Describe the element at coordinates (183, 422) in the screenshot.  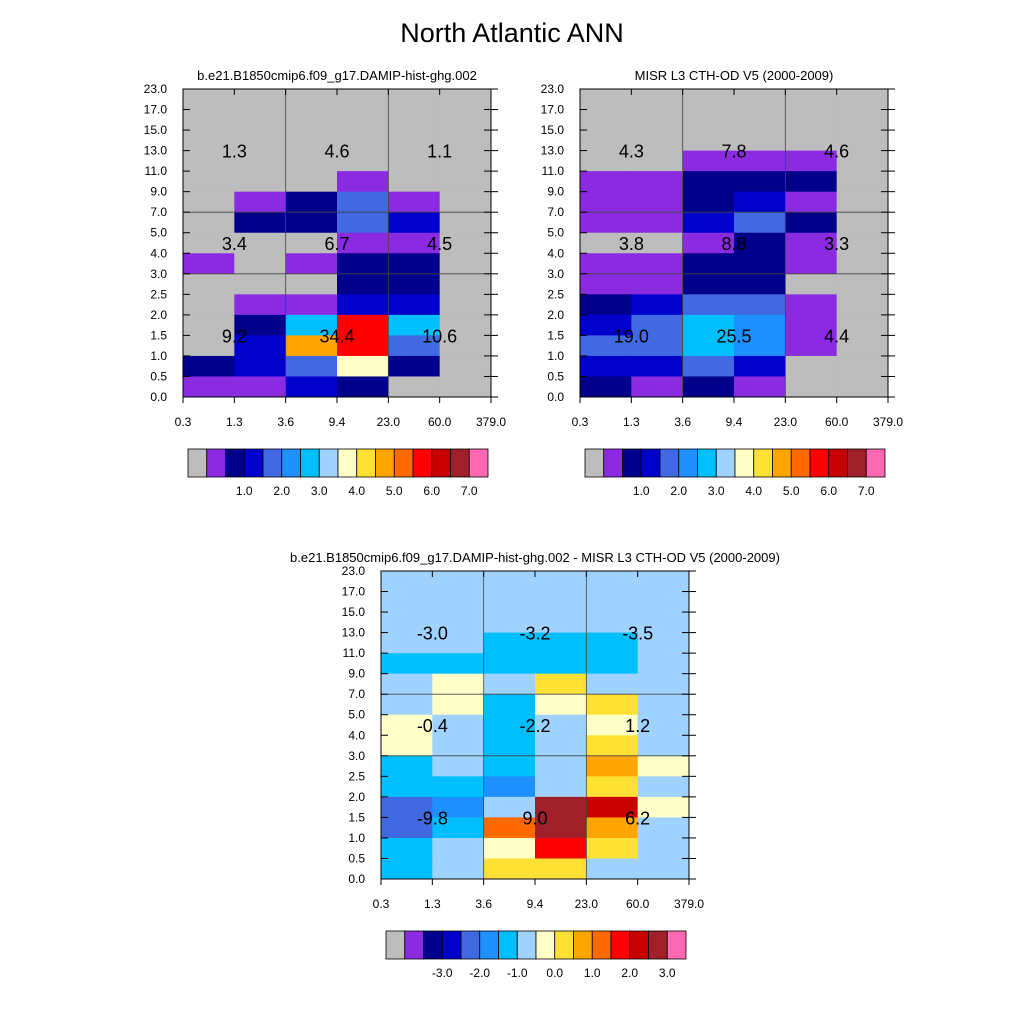
I see `x-tick-label: 0.3` at that location.